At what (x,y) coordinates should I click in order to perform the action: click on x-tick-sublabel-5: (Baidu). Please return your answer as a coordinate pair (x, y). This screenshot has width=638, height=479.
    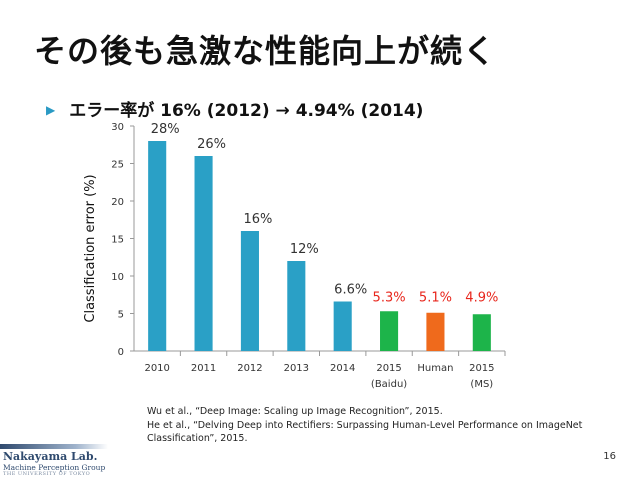
    Looking at the image, I should click on (389, 384).